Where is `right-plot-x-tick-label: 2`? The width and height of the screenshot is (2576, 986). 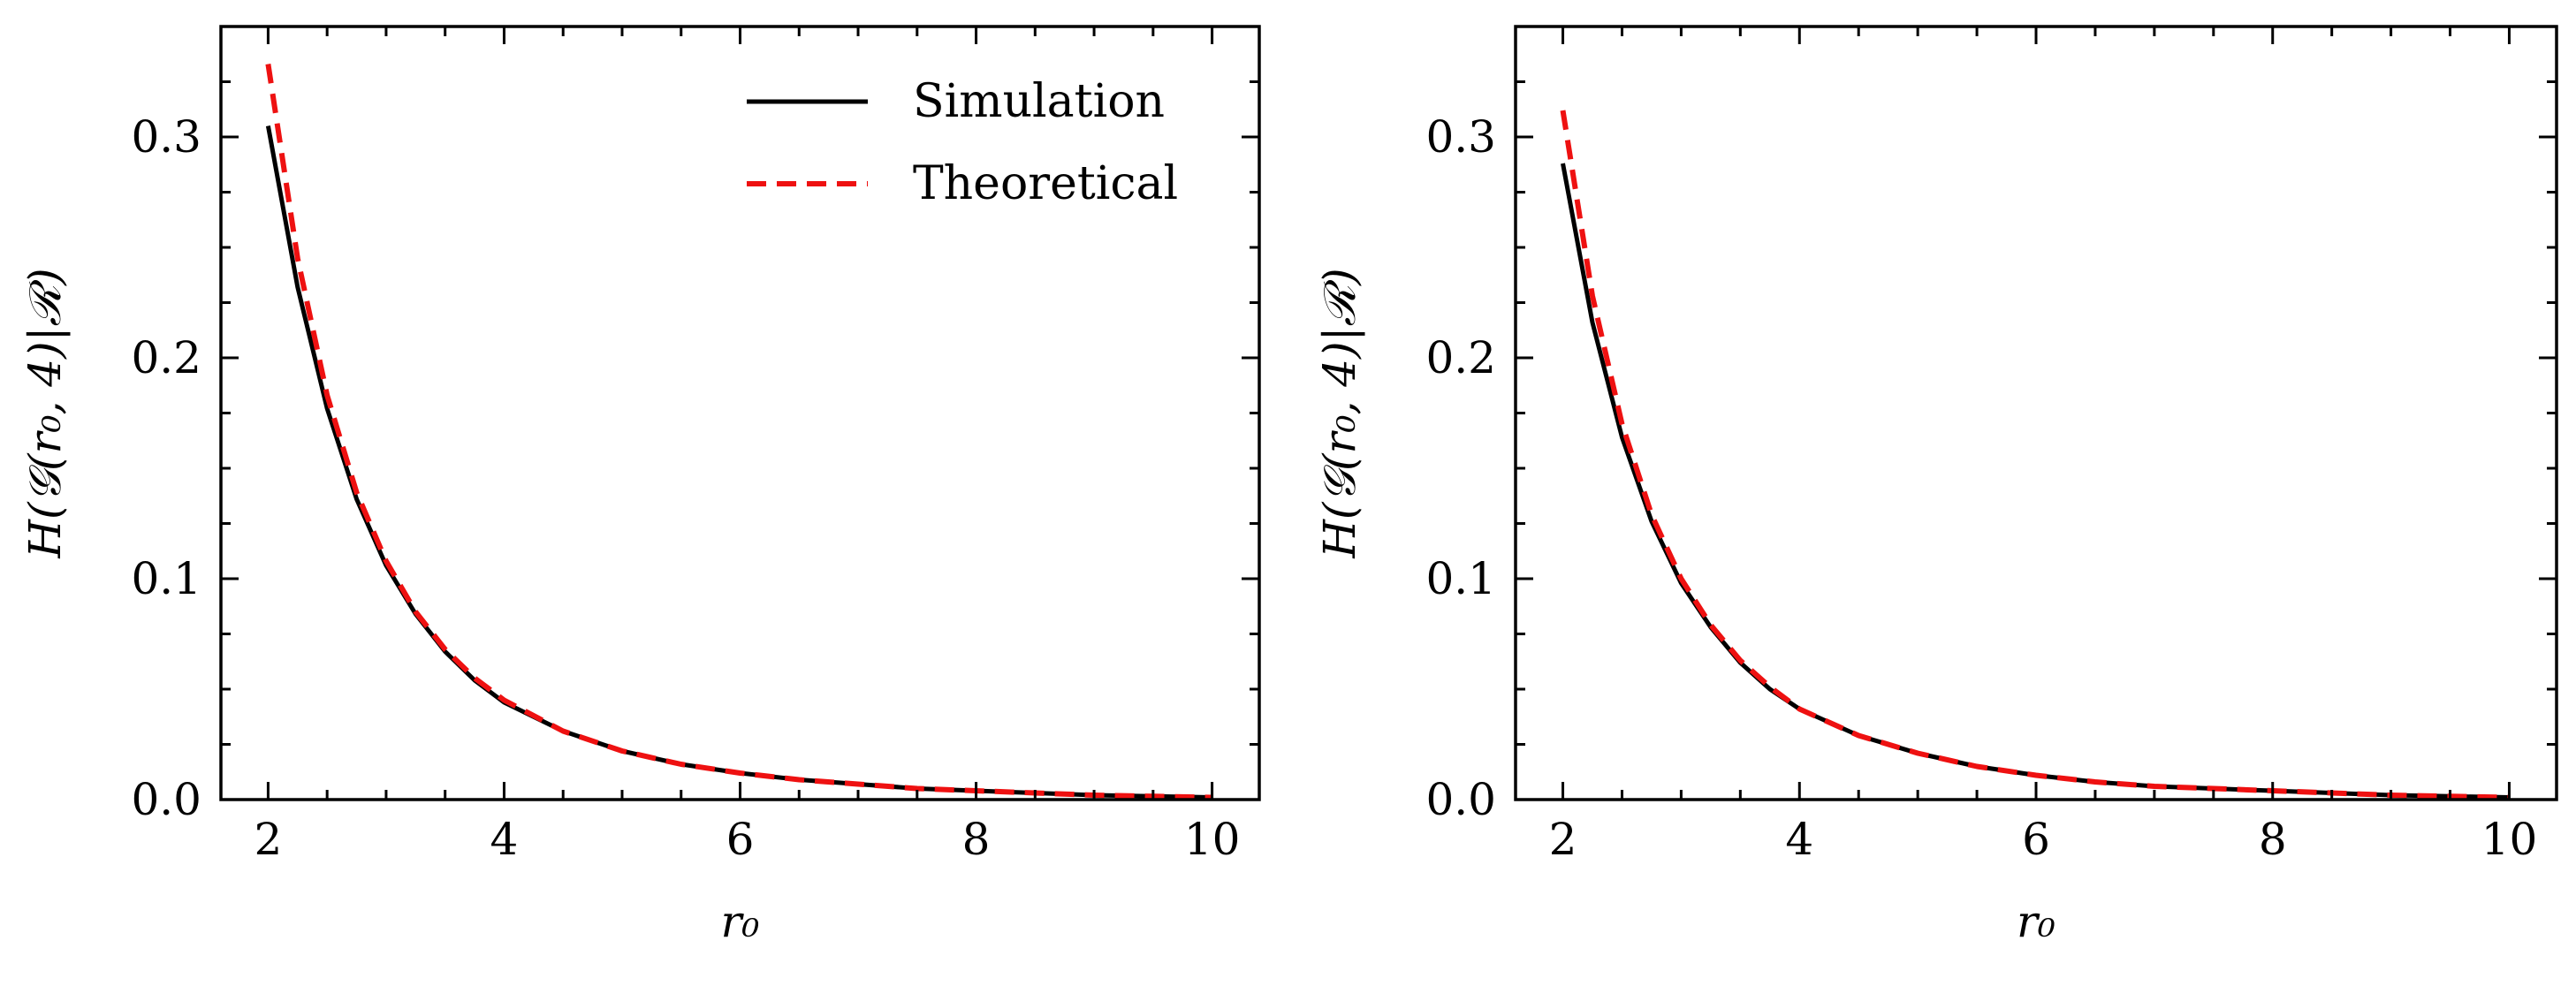
right-plot-x-tick-label: 2 is located at coordinates (1563, 839).